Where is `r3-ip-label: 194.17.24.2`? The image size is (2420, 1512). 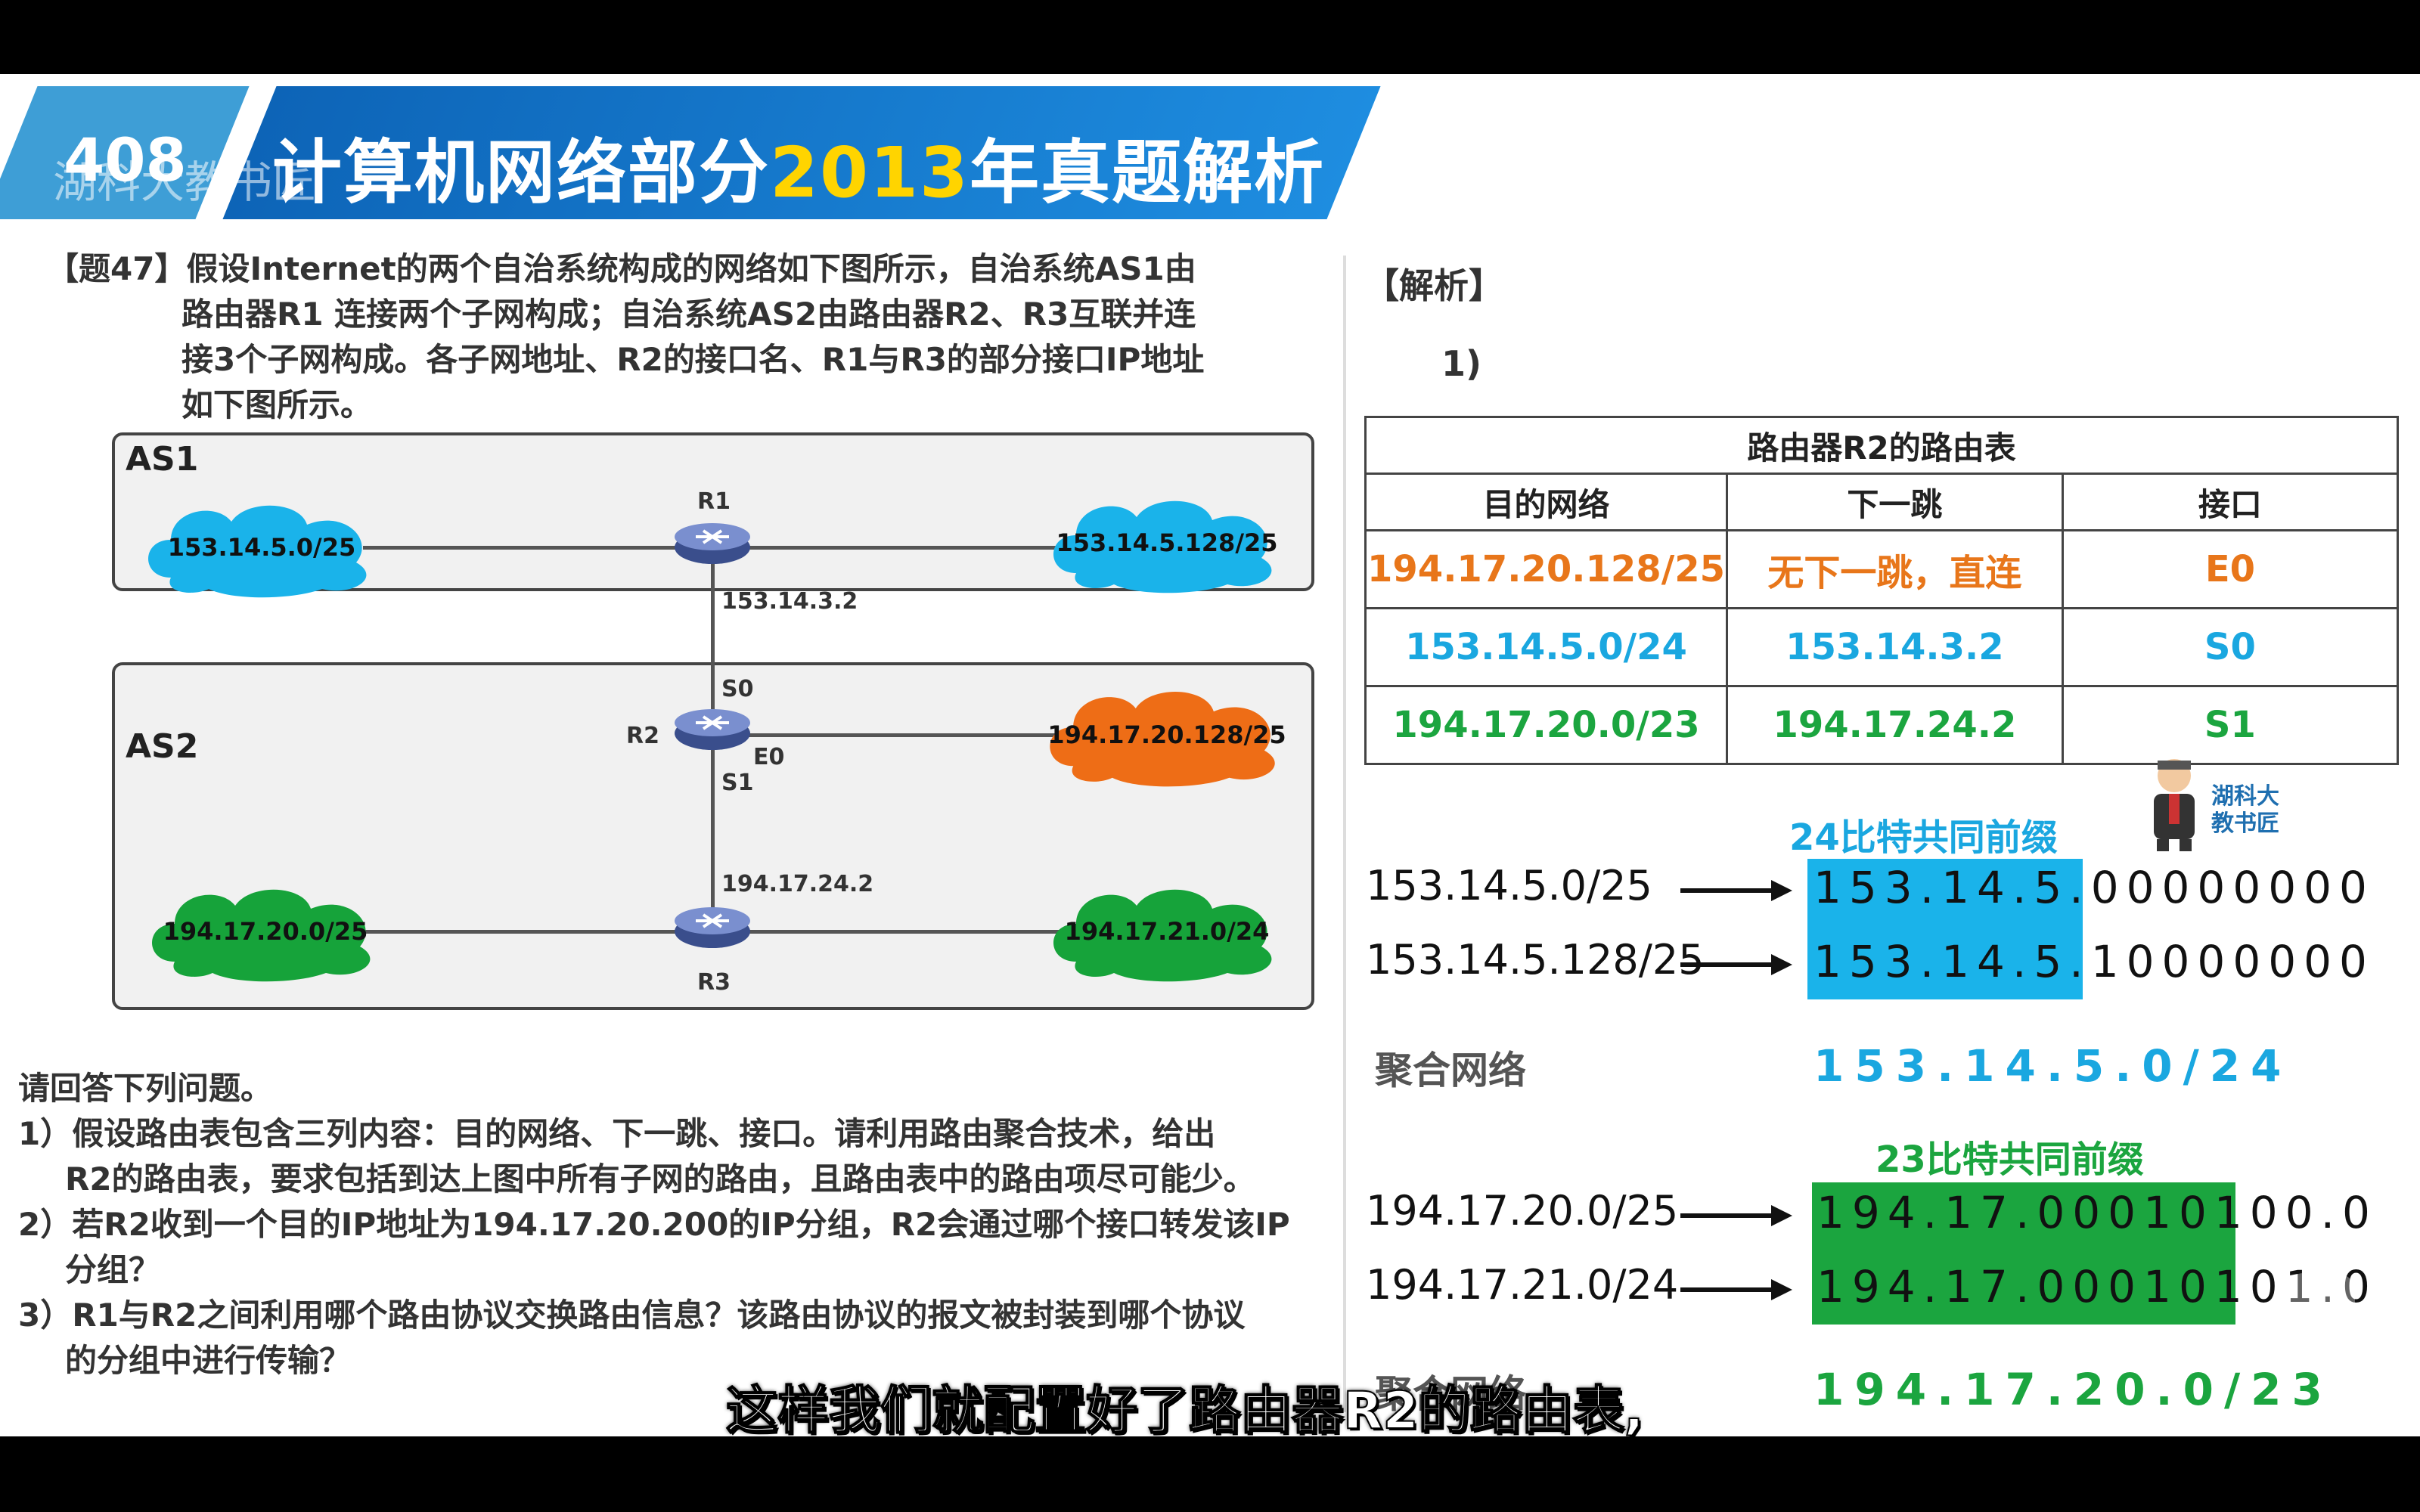 r3-ip-label: 194.17.24.2 is located at coordinates (797, 884).